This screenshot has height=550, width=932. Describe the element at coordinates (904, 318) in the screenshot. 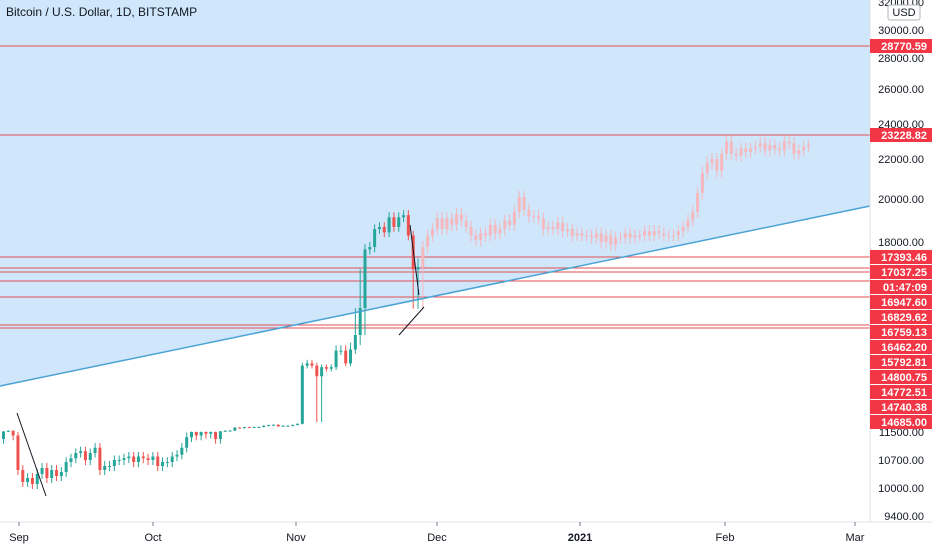

I see `price-label-text: 16829.62` at that location.